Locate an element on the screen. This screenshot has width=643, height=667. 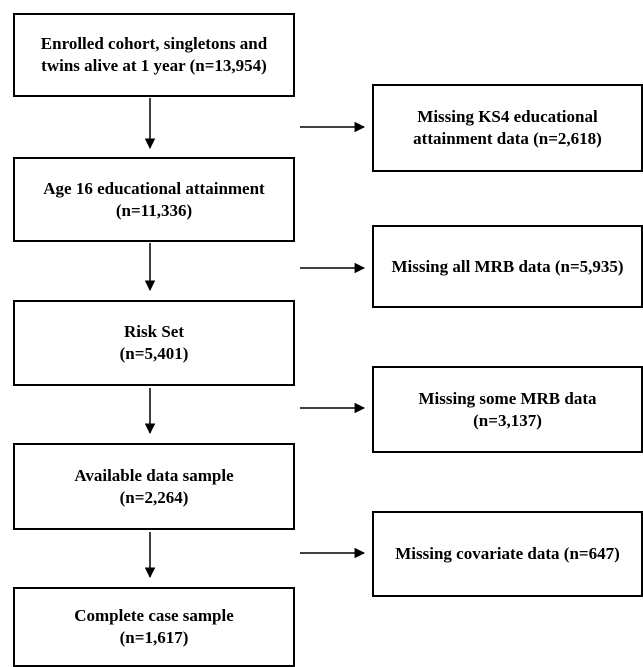
exclusion-missing-some-mrb: Missing some MRB data (n=3,137) is located at coordinates (507, 409).